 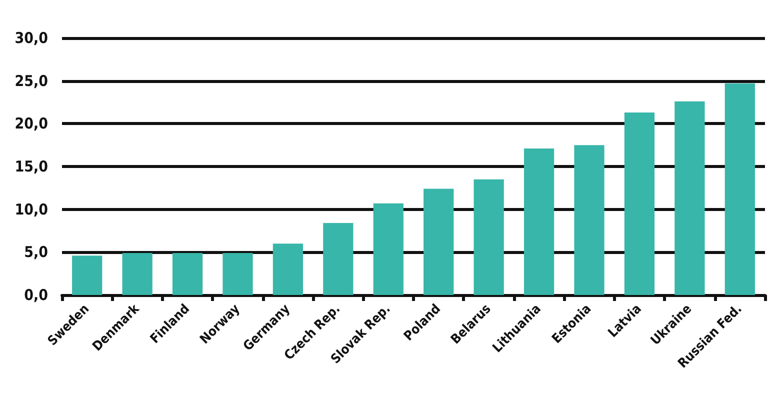 I want to click on y-tick-label: 10,0, so click(x=31, y=209).